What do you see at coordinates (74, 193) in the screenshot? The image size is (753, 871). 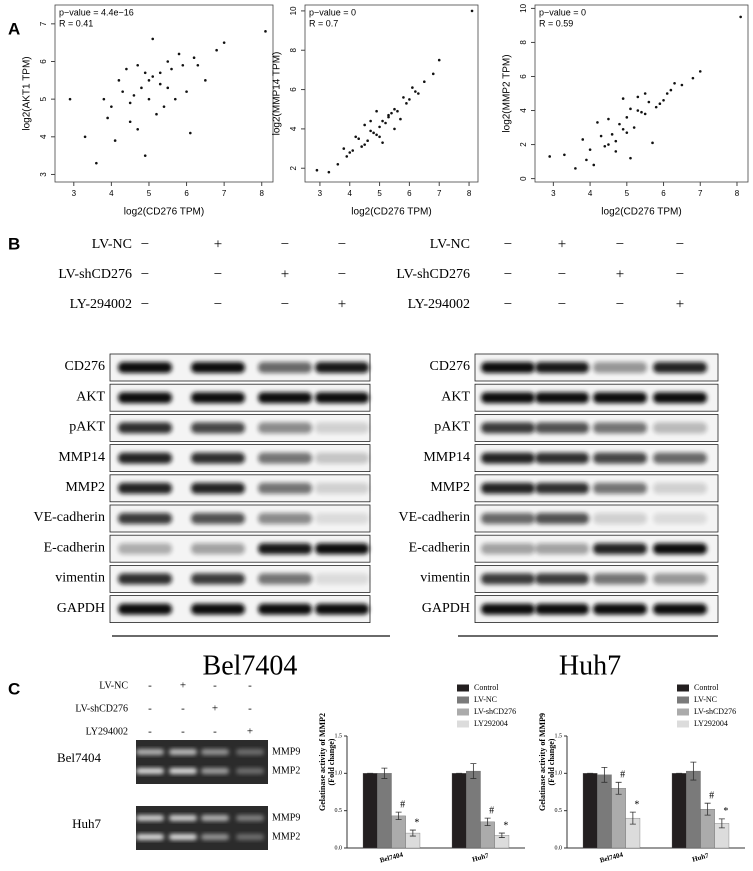 I see `x-tick-label: 3` at bounding box center [74, 193].